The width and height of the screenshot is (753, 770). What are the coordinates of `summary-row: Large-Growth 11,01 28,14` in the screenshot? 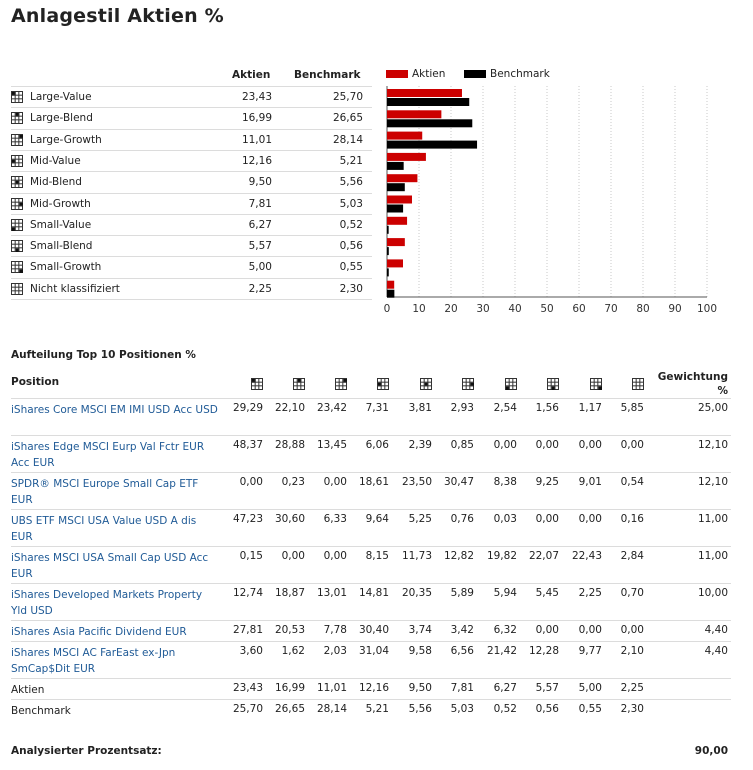 It's located at (191, 139).